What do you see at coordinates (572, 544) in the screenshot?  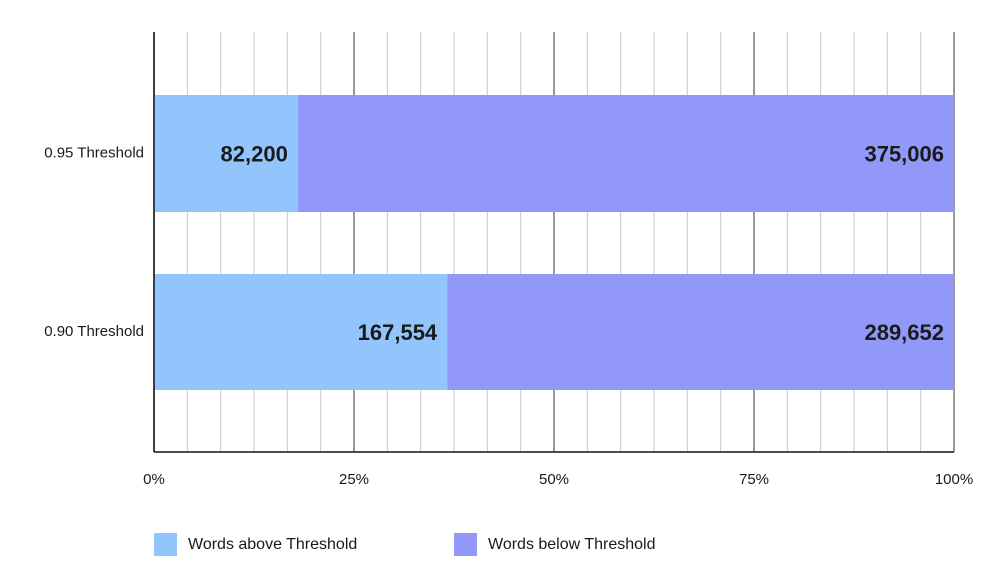 I see `legend-label: Words below Threshold` at bounding box center [572, 544].